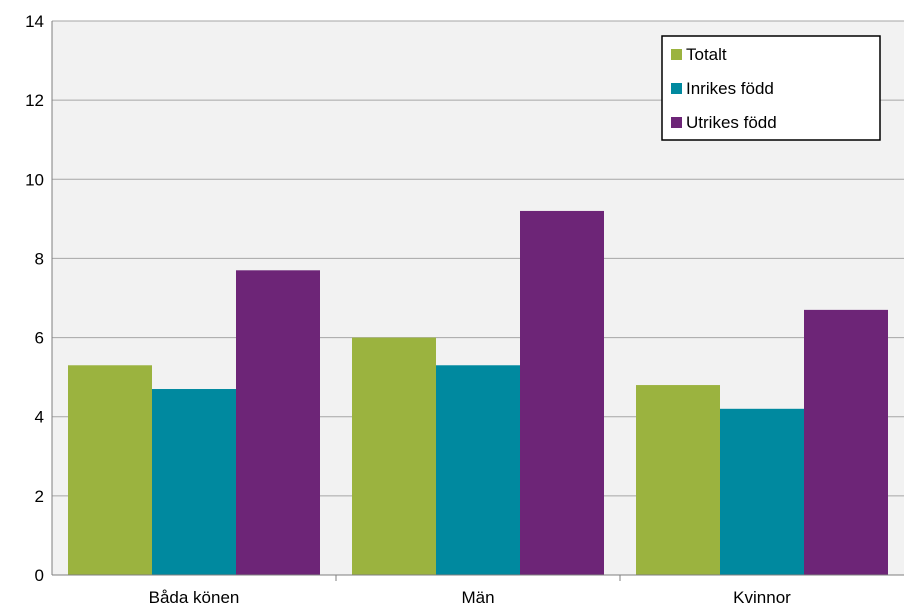 This screenshot has width=906, height=603. I want to click on y-tick-label: 12, so click(34, 100).